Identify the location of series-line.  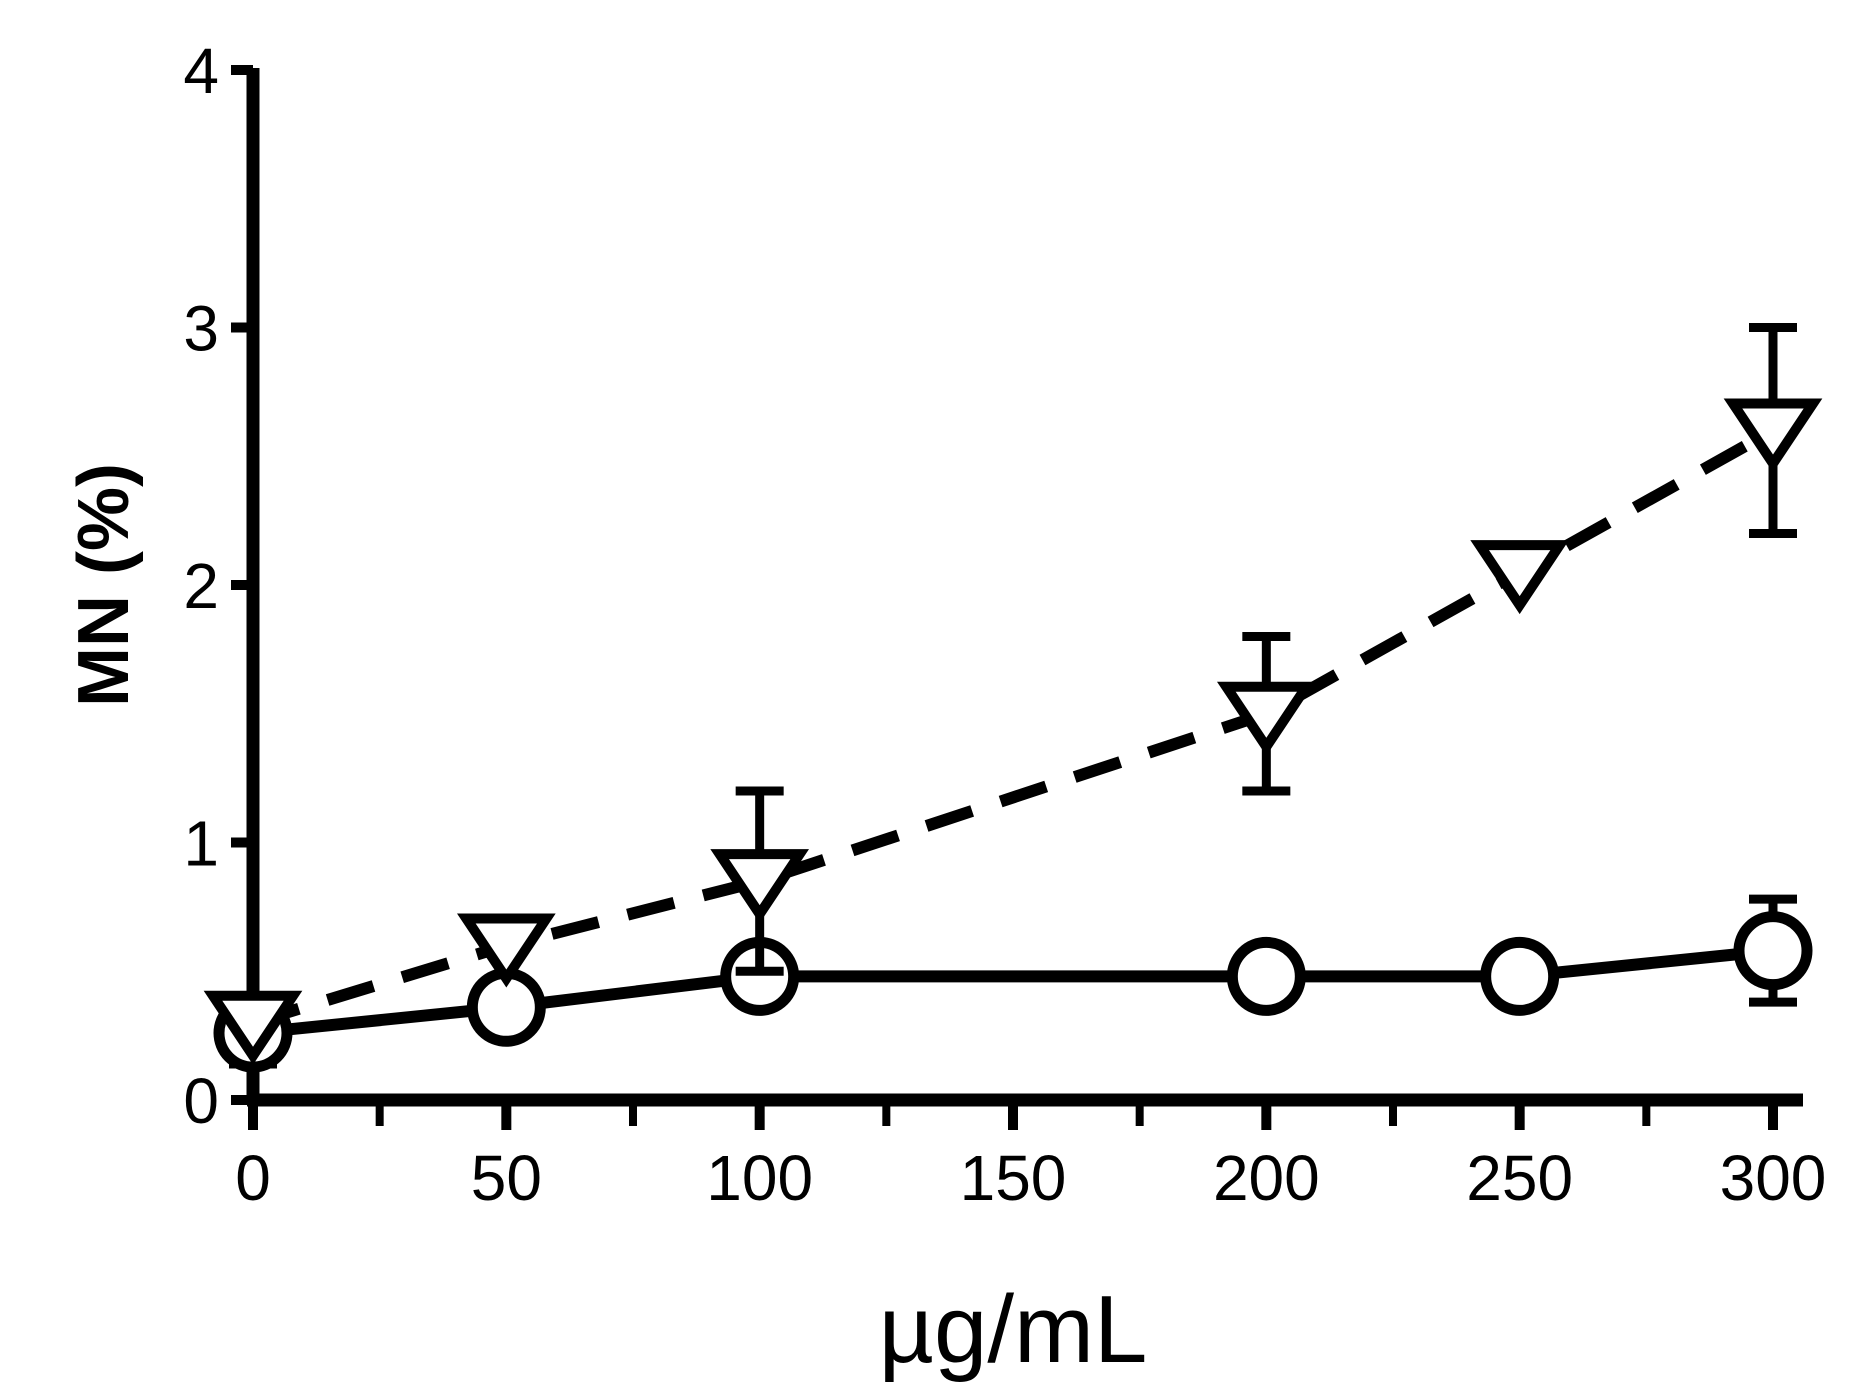
(1013, 991).